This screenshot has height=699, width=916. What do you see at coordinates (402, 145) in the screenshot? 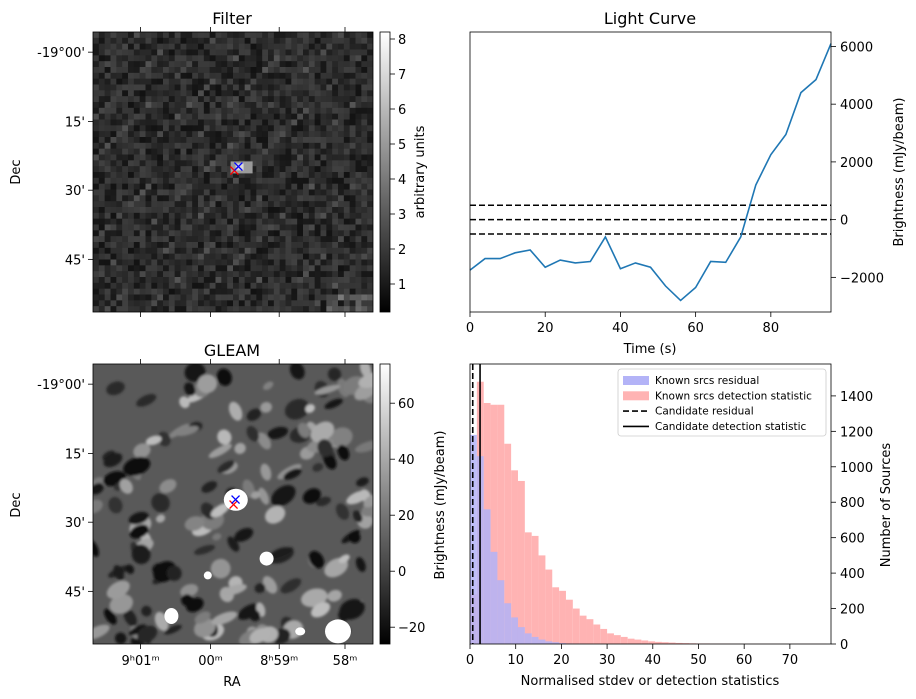
I see `colorbar-tick-label: 5` at bounding box center [402, 145].